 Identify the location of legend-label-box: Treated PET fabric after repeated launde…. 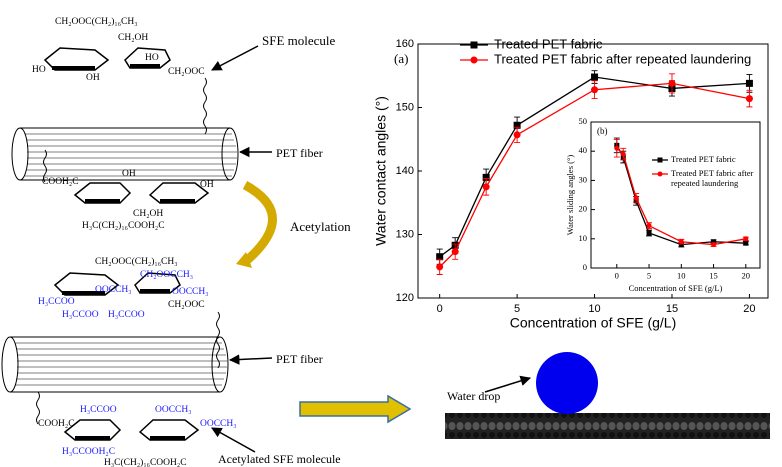
(712, 178).